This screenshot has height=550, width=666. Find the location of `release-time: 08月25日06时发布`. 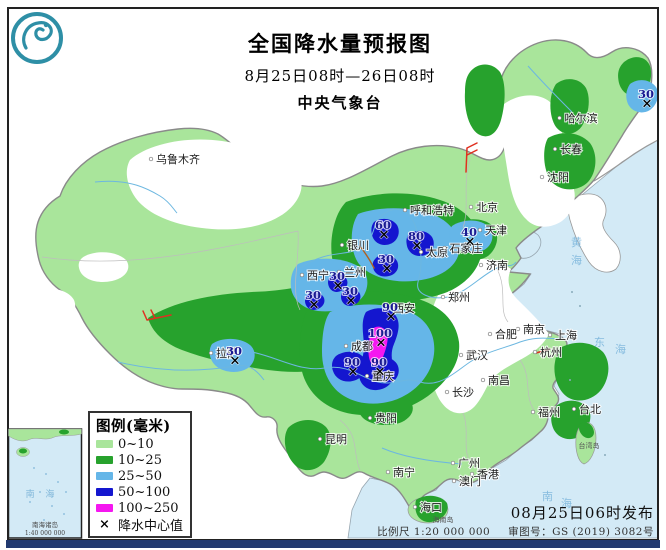

release-time: 08月25日06时发布 is located at coordinates (582, 513).